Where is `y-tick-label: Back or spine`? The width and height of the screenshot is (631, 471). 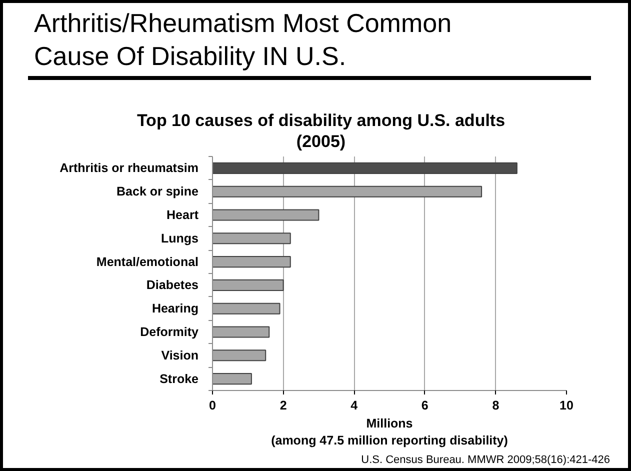 y-tick-label: Back or spine is located at coordinates (157, 191).